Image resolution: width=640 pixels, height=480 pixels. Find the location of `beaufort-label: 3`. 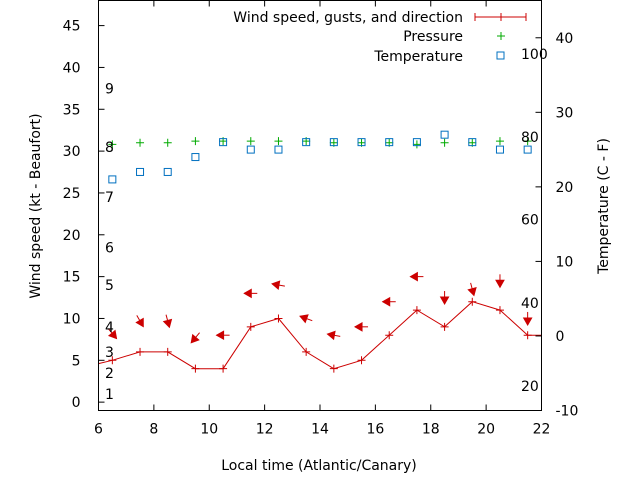

beaufort-label: 3 is located at coordinates (109, 353).